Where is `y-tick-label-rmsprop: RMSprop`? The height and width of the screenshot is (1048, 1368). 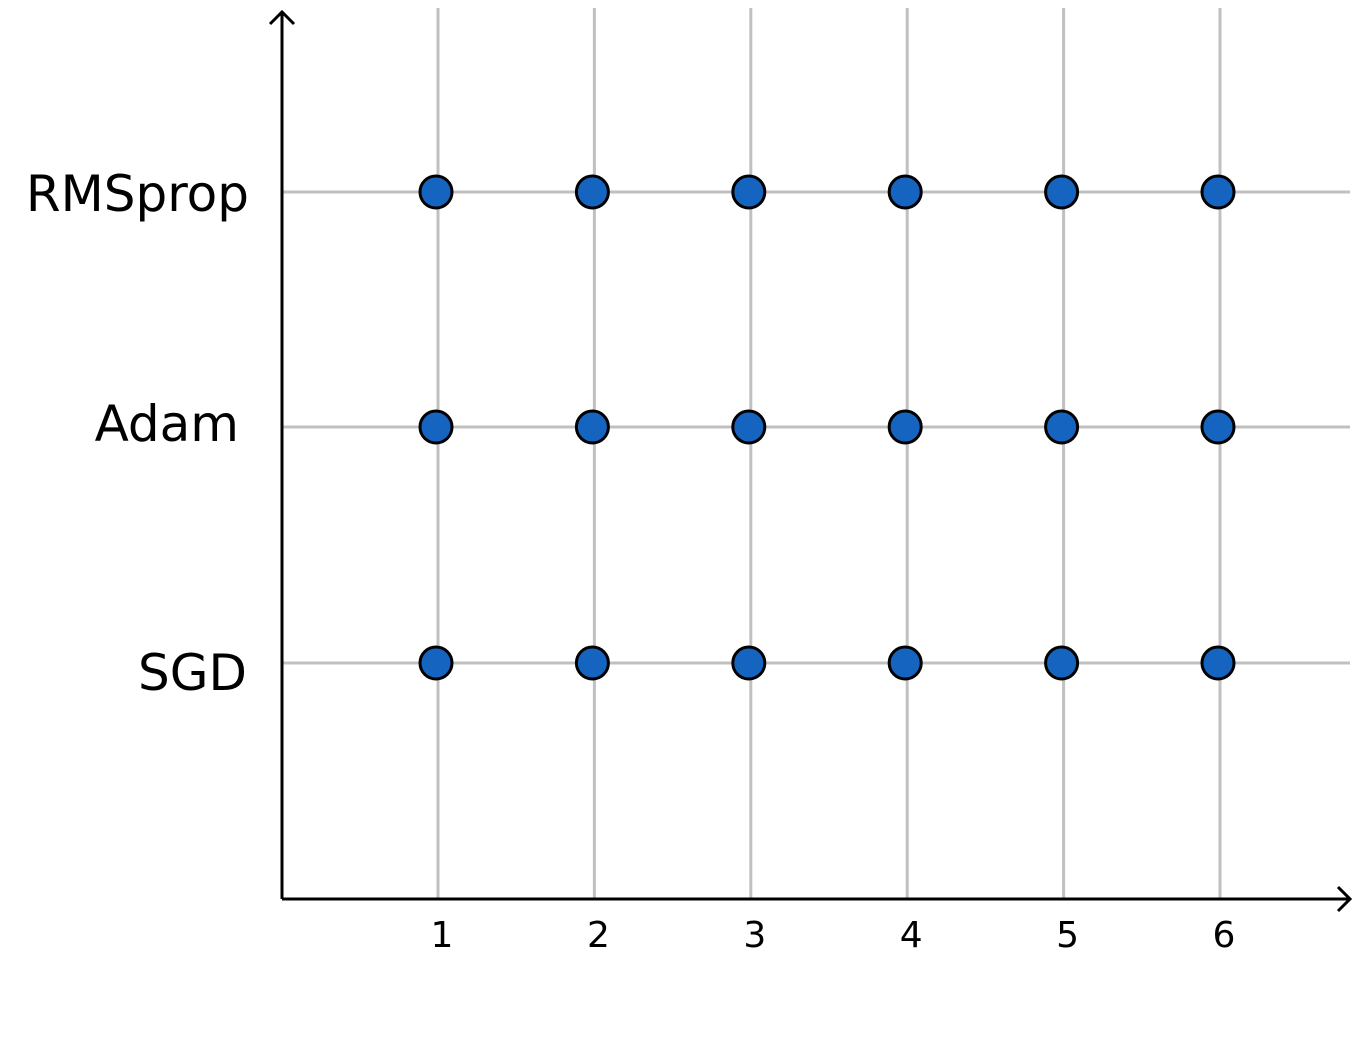
y-tick-label-rmsprop: RMSprop is located at coordinates (137, 194).